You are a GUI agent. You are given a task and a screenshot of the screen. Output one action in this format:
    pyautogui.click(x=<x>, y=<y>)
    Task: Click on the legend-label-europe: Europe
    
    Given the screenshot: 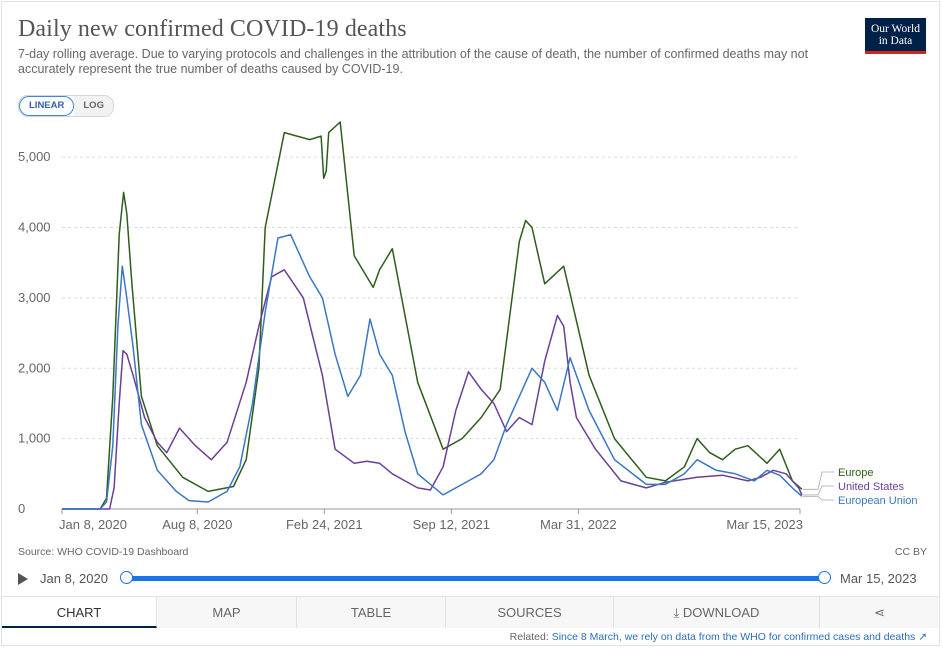 What is the action you would take?
    pyautogui.click(x=855, y=473)
    